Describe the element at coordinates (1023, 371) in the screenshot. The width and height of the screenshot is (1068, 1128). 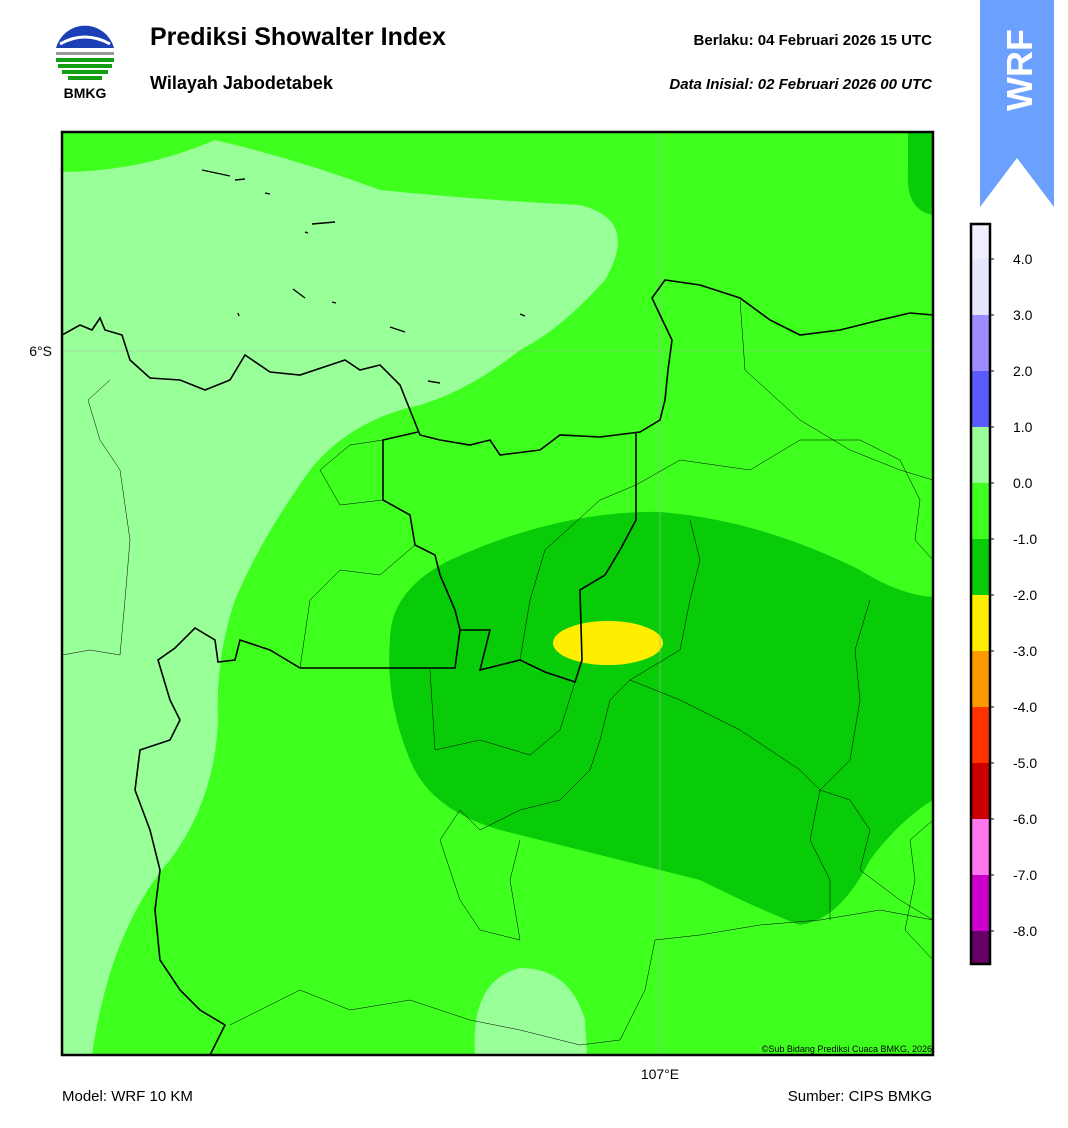
I see `colorbar-label: 2.0` at that location.